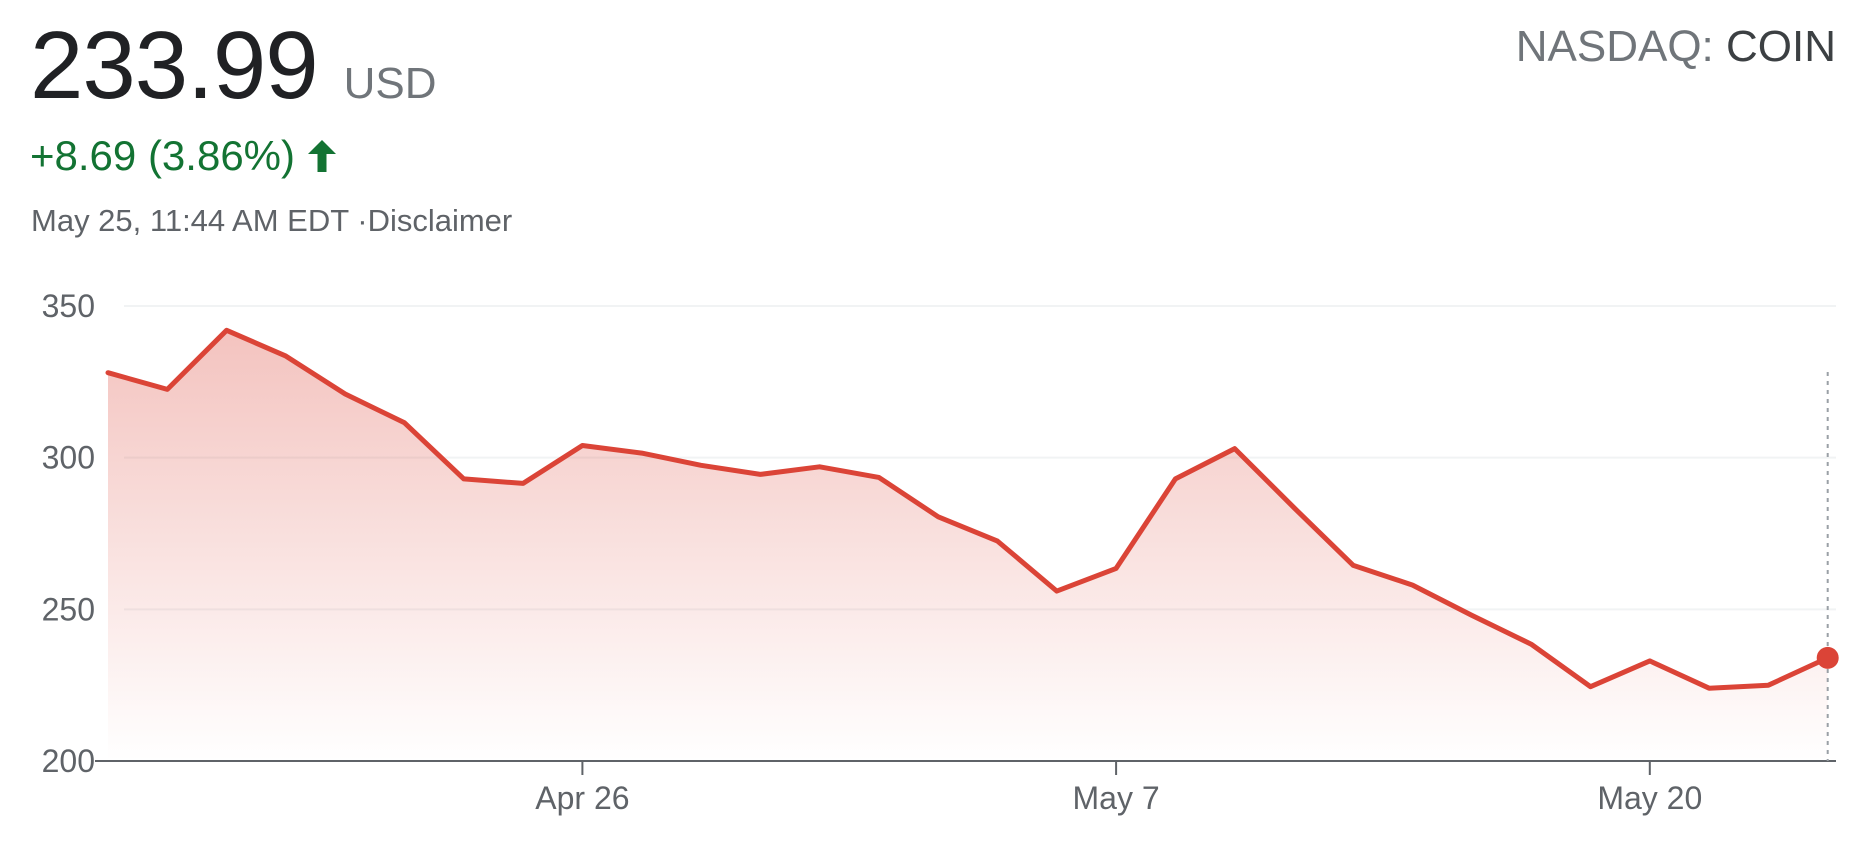 Image resolution: width=1867 pixels, height=858 pixels. What do you see at coordinates (1781, 46) in the screenshot?
I see `ticker-symbol: COIN` at bounding box center [1781, 46].